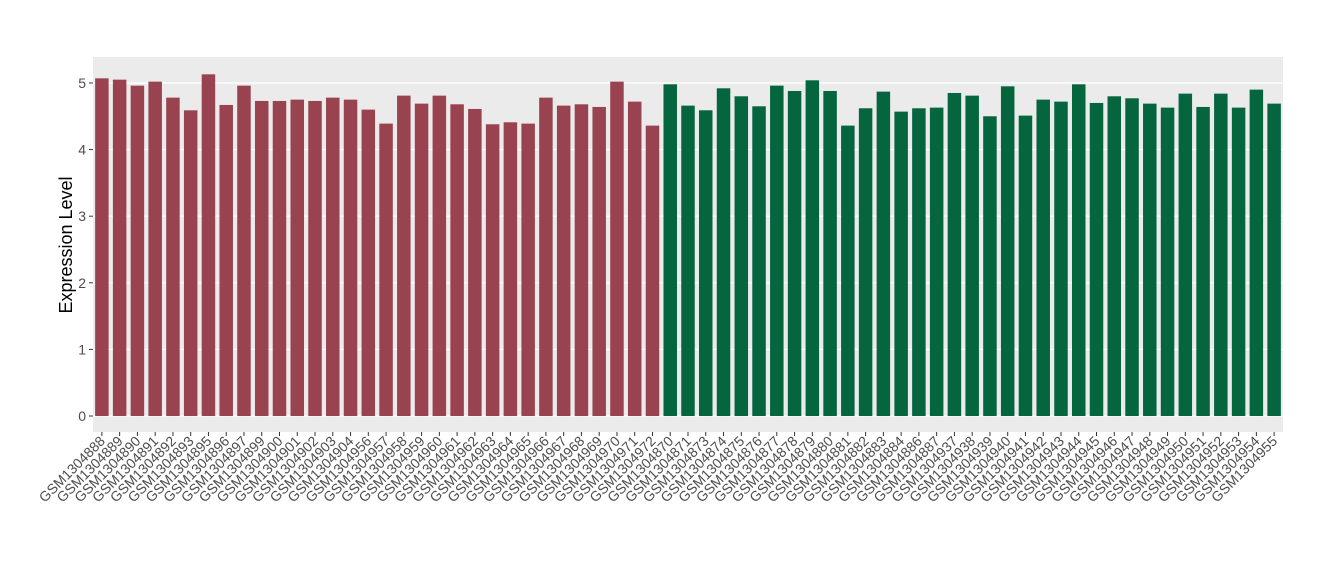 The width and height of the screenshot is (1340, 580). Describe the element at coordinates (82, 150) in the screenshot. I see `y-tick-label: 4` at that location.